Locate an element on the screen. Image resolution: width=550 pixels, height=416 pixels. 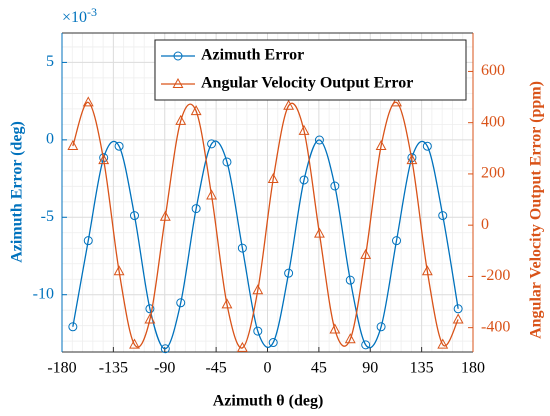
x-tick-label: -180 is located at coordinates (61, 368).